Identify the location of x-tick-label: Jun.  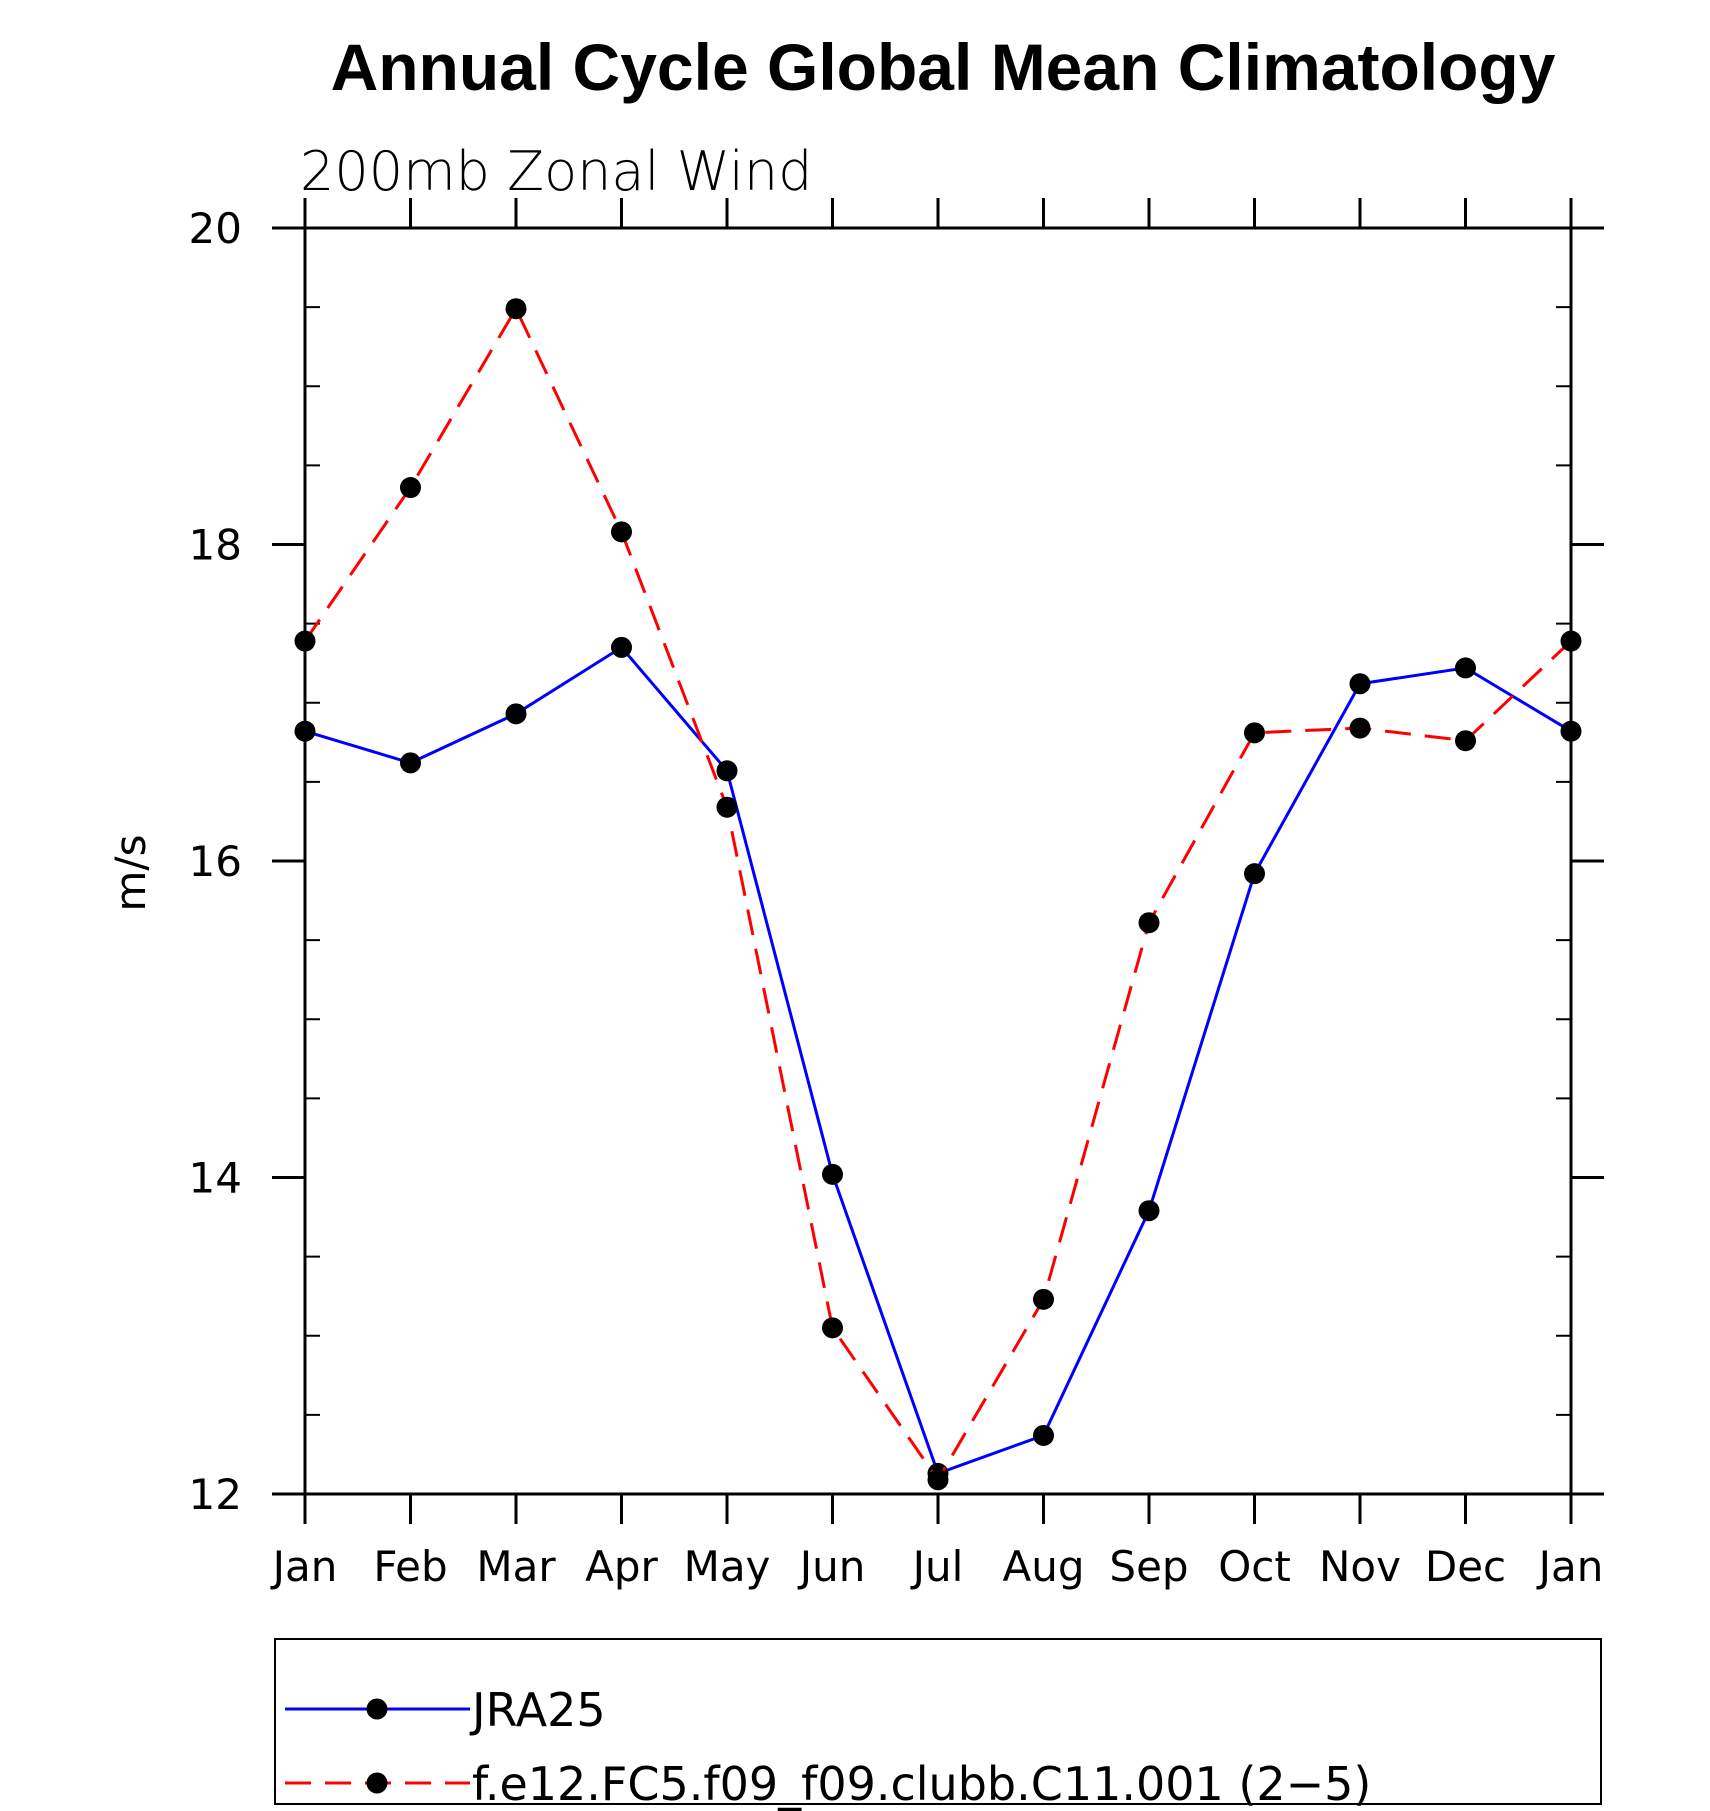
(831, 1566).